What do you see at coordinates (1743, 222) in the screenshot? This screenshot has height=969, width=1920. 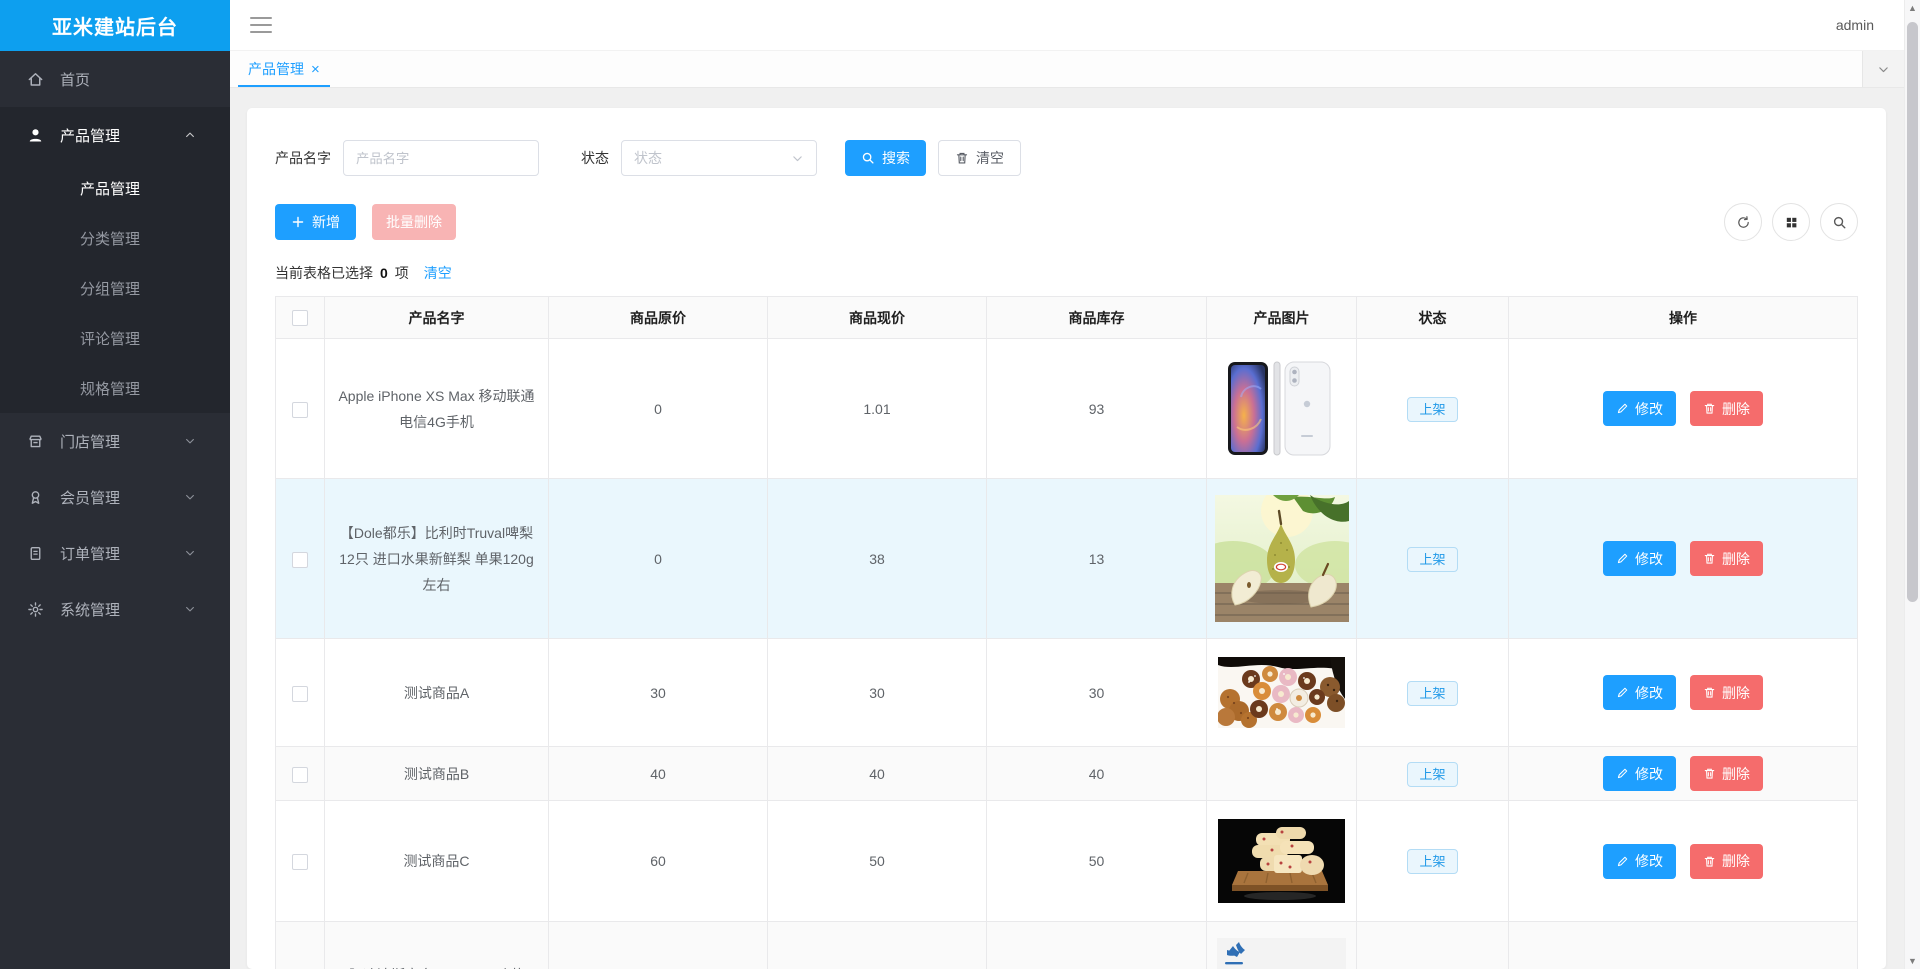 I see `refresh-button` at bounding box center [1743, 222].